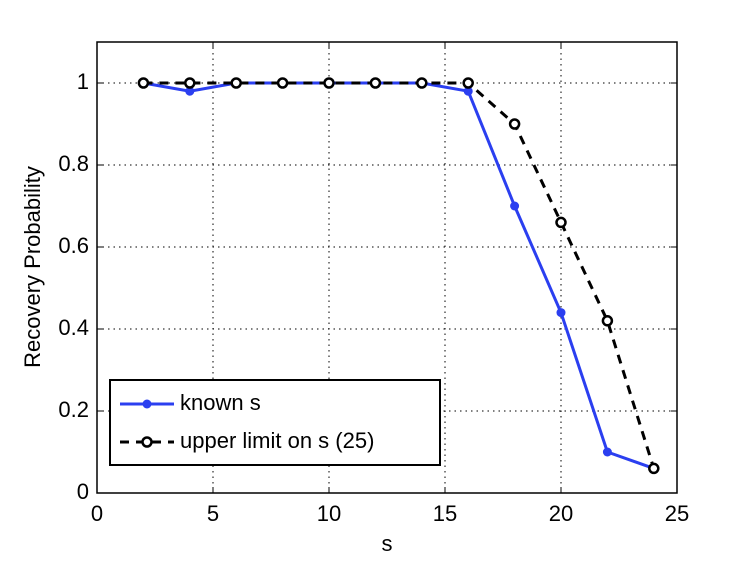 The height and width of the screenshot is (561, 747). What do you see at coordinates (445, 513) in the screenshot?
I see `x-tick-label: 15` at bounding box center [445, 513].